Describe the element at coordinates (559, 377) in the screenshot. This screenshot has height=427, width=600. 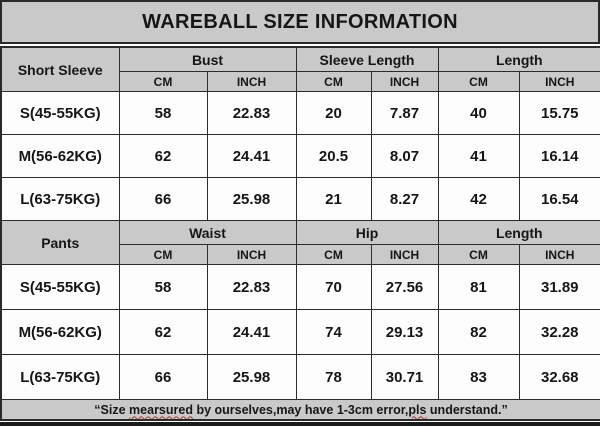
I see `size-value-cell: 32.68` at that location.